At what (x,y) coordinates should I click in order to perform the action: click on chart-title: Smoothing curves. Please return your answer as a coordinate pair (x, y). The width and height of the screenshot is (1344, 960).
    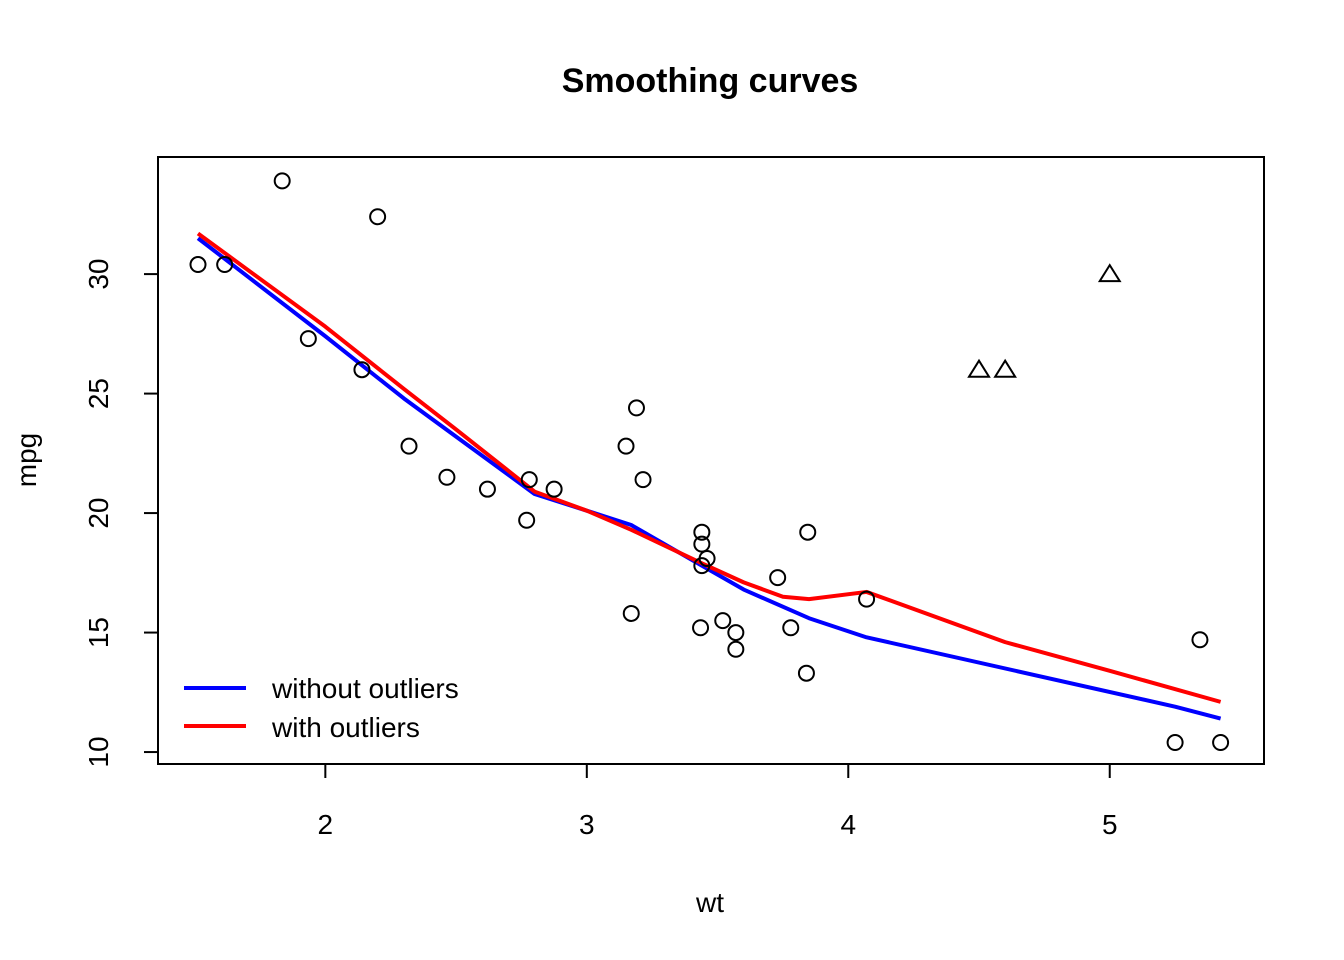
    Looking at the image, I should click on (710, 81).